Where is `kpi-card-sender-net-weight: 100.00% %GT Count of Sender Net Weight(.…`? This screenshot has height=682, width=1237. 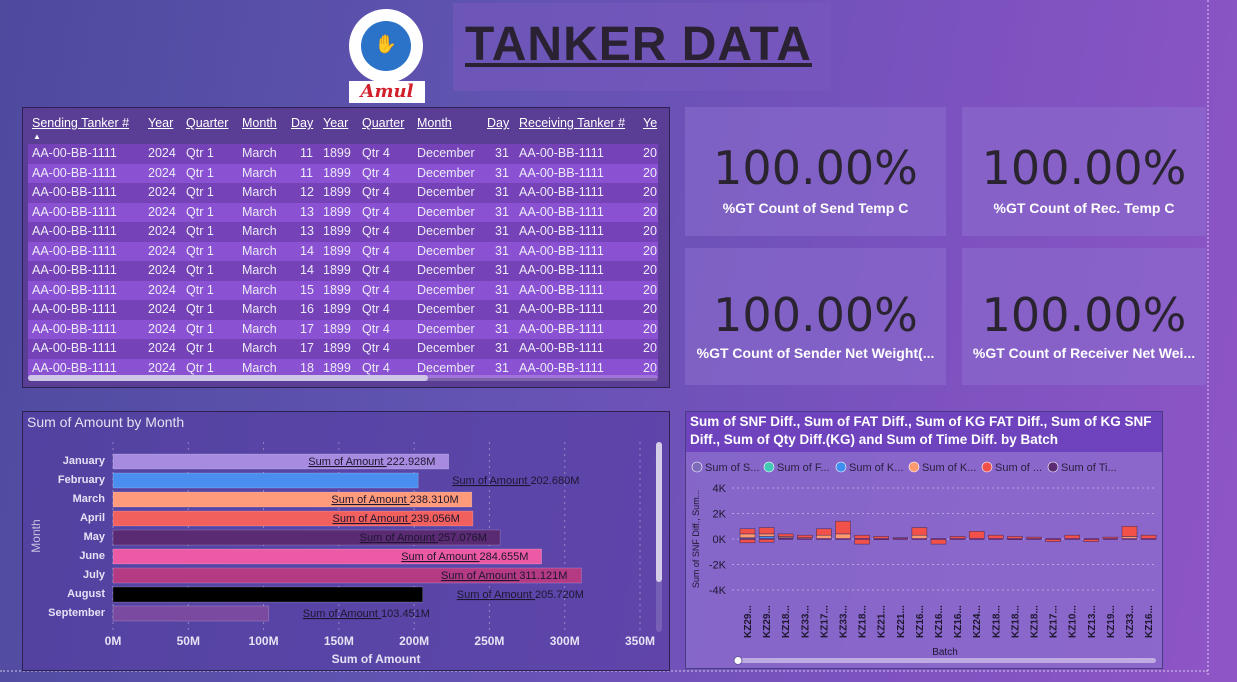
kpi-card-sender-net-weight: 100.00% %GT Count of Sender Net Weight(.… is located at coordinates (815, 316).